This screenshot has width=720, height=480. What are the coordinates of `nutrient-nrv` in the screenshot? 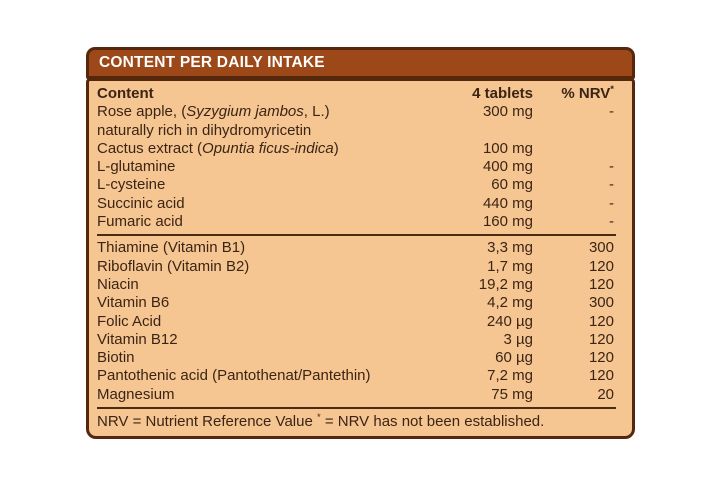 It's located at (573, 149).